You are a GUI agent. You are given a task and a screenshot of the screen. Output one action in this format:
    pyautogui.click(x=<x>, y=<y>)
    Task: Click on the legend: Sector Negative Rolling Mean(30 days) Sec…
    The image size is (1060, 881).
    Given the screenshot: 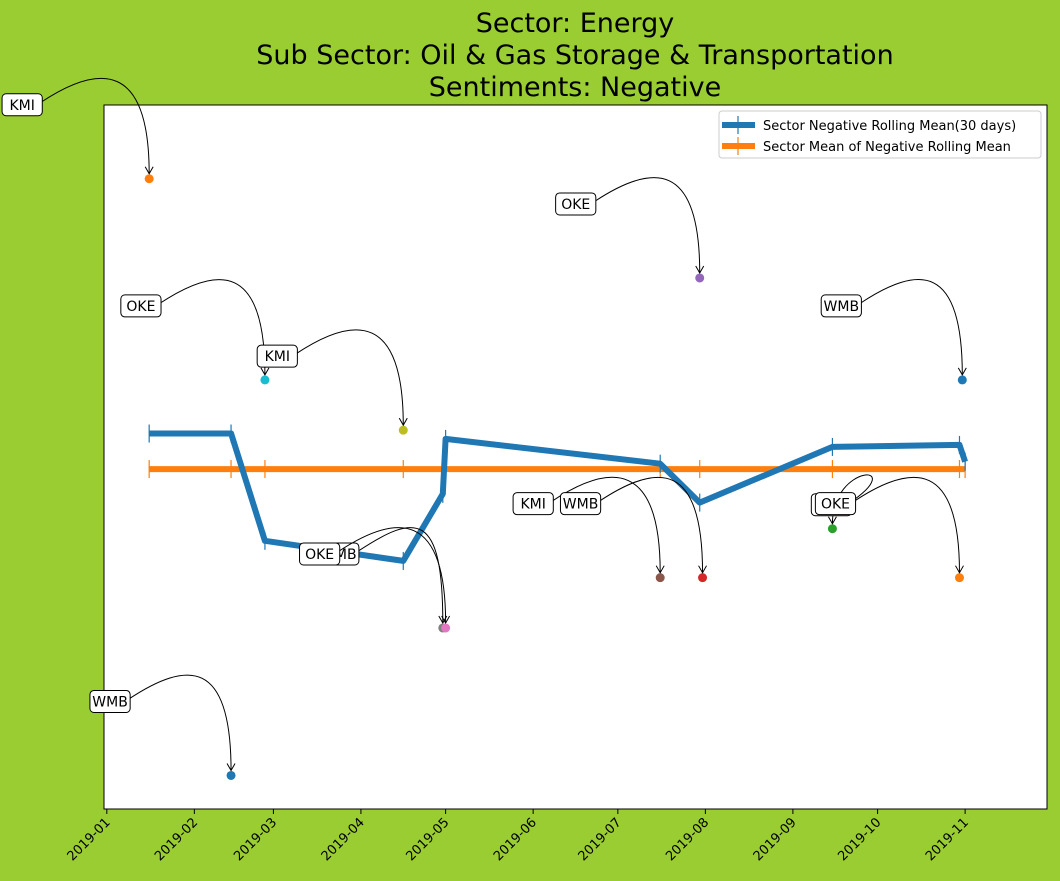 What is the action you would take?
    pyautogui.click(x=880, y=134)
    